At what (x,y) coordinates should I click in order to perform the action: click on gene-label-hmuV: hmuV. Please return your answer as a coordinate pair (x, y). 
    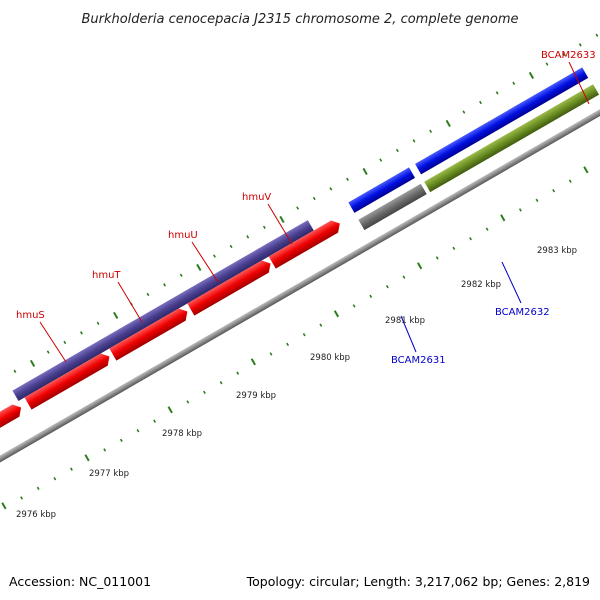
    Looking at the image, I should click on (256, 197).